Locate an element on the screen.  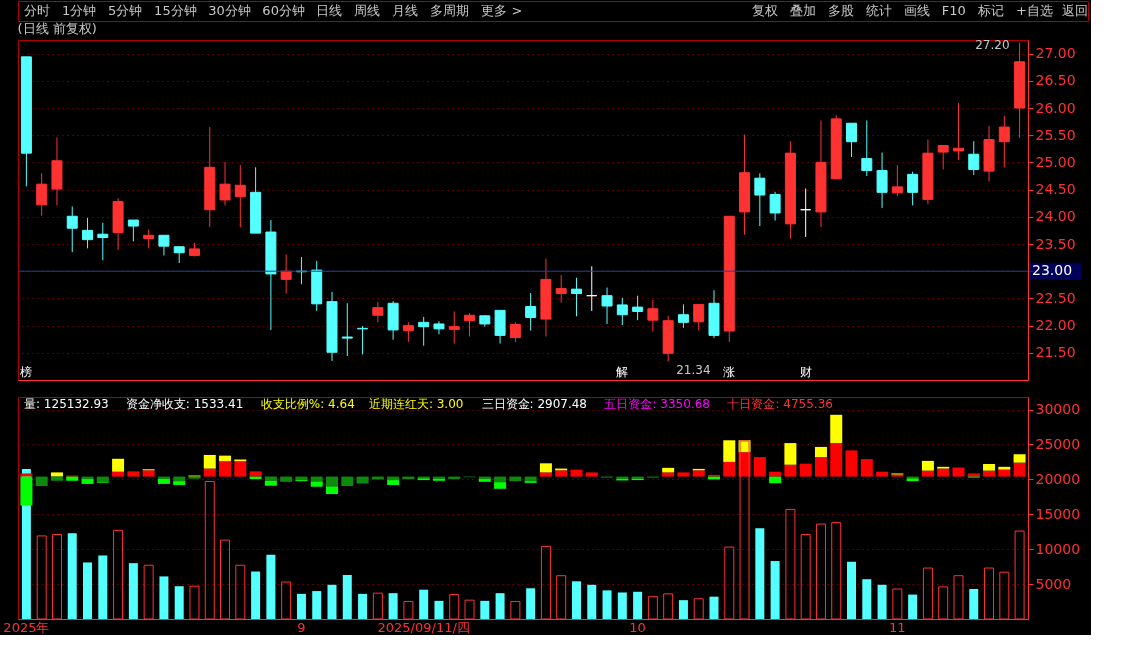
y-tick-label: 20000 is located at coordinates (1058, 478).